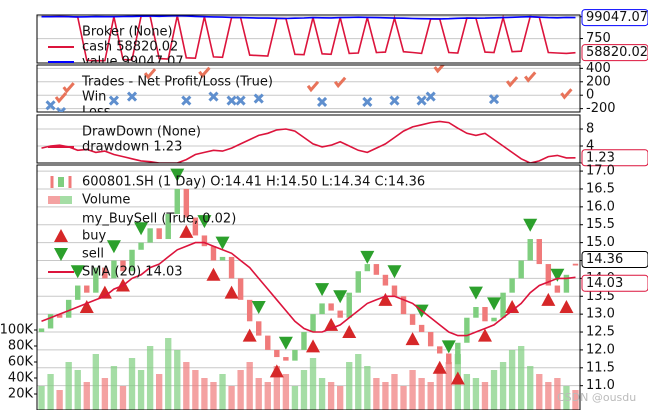 This screenshot has height=410, width=648. Describe the element at coordinates (600, 224) in the screenshot. I see `y-tick-label: 15.5` at that location.